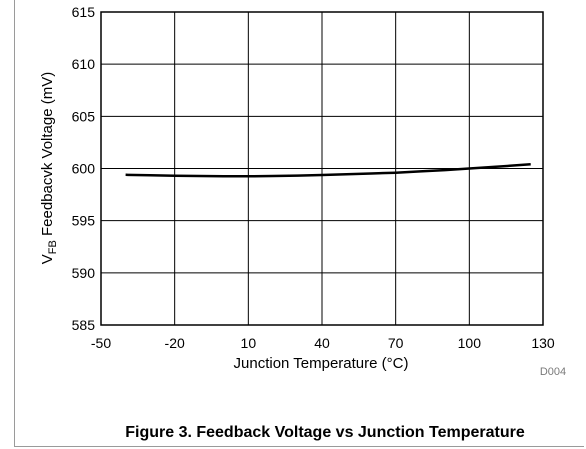  Describe the element at coordinates (84, 64) in the screenshot. I see `y-tick-label: 610` at that location.